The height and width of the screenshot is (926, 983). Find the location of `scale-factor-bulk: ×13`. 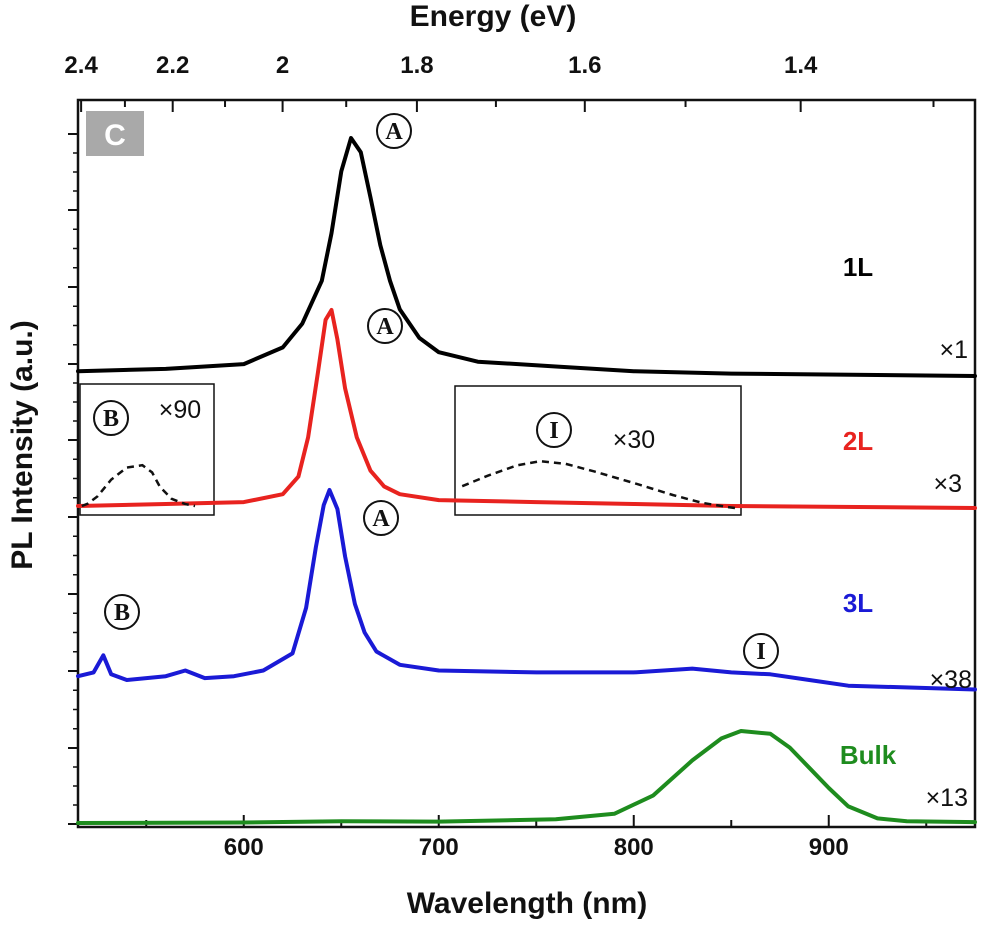

scale-factor-bulk: ×13 is located at coordinates (947, 798).